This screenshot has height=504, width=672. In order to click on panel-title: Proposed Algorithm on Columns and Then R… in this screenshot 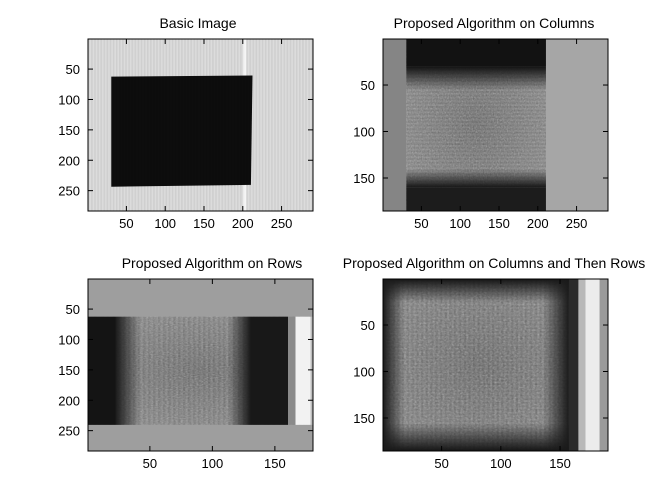, I will do `click(494, 263)`.